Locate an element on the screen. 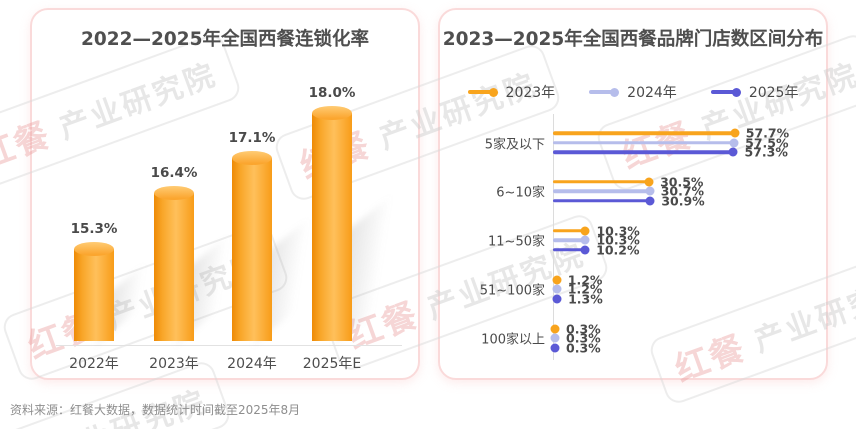  right-chart-title: 2023—2025年全国西餐品牌门店数区间分布 is located at coordinates (633, 39).